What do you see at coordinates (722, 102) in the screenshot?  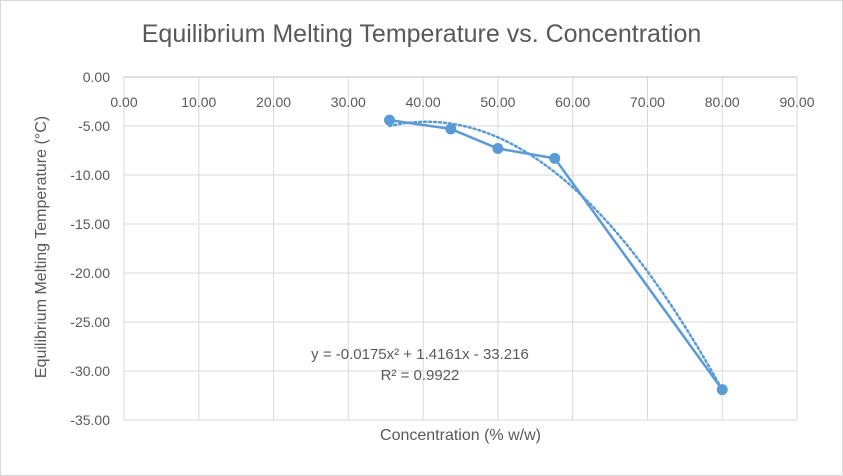 I see `x-tick-label: 80.00` at bounding box center [722, 102].